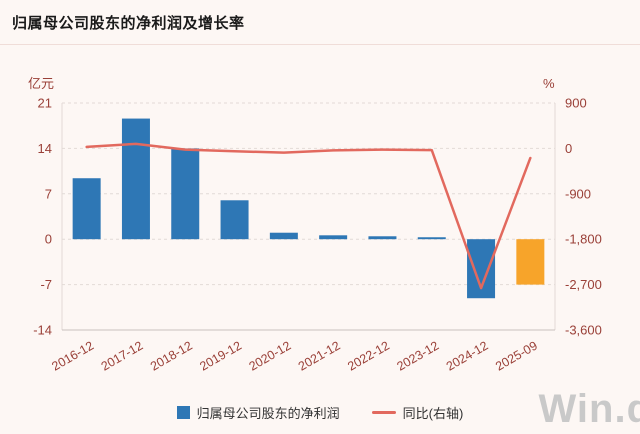 The height and width of the screenshot is (434, 640). I want to click on right-axis-tick: 900, so click(576, 103).